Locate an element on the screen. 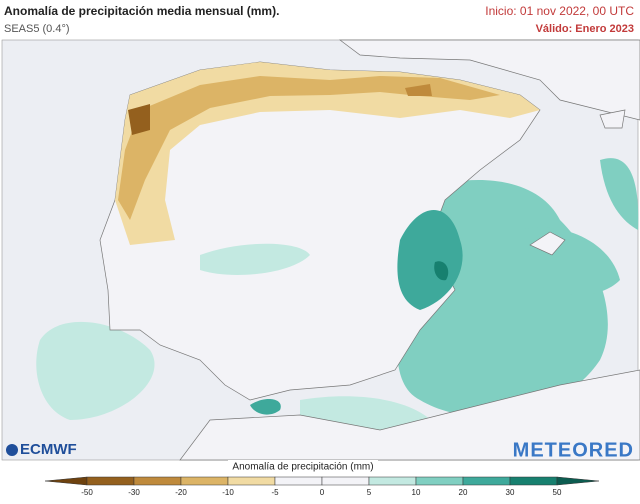  valid-date: Válido: Enero 2023 is located at coordinates (585, 29).